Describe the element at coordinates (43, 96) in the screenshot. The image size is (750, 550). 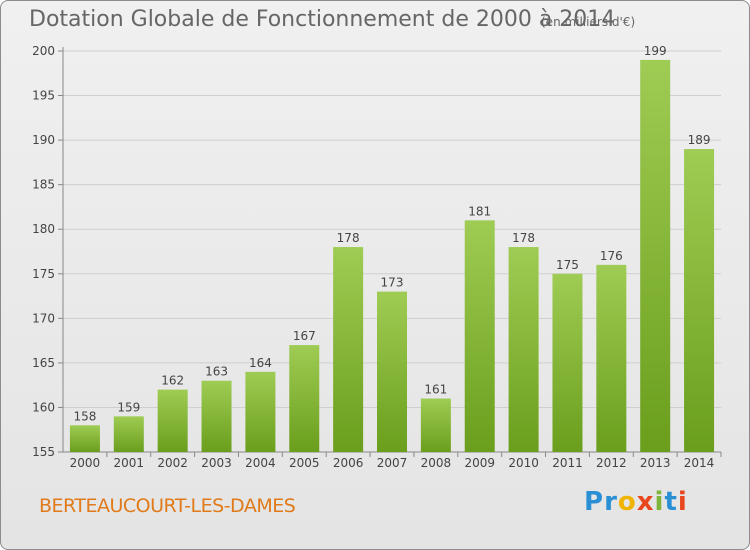
I see `y-tick-label: 195` at that location.